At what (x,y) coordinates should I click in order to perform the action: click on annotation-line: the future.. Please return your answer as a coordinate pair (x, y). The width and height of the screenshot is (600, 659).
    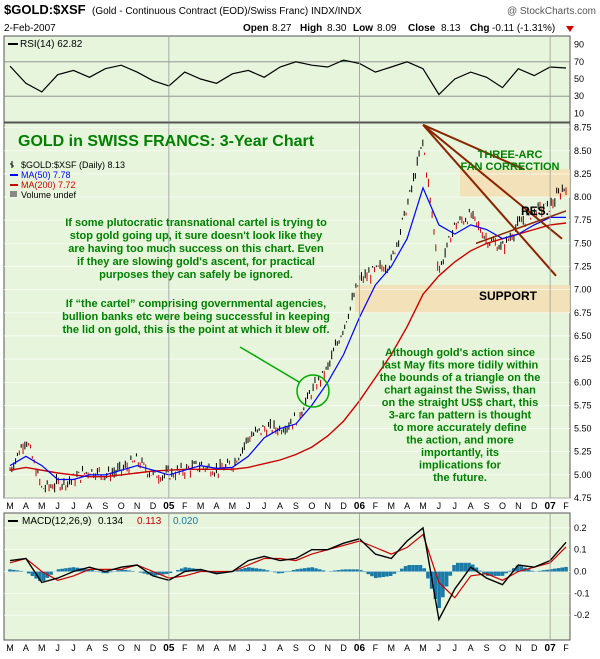
    Looking at the image, I should click on (460, 478).